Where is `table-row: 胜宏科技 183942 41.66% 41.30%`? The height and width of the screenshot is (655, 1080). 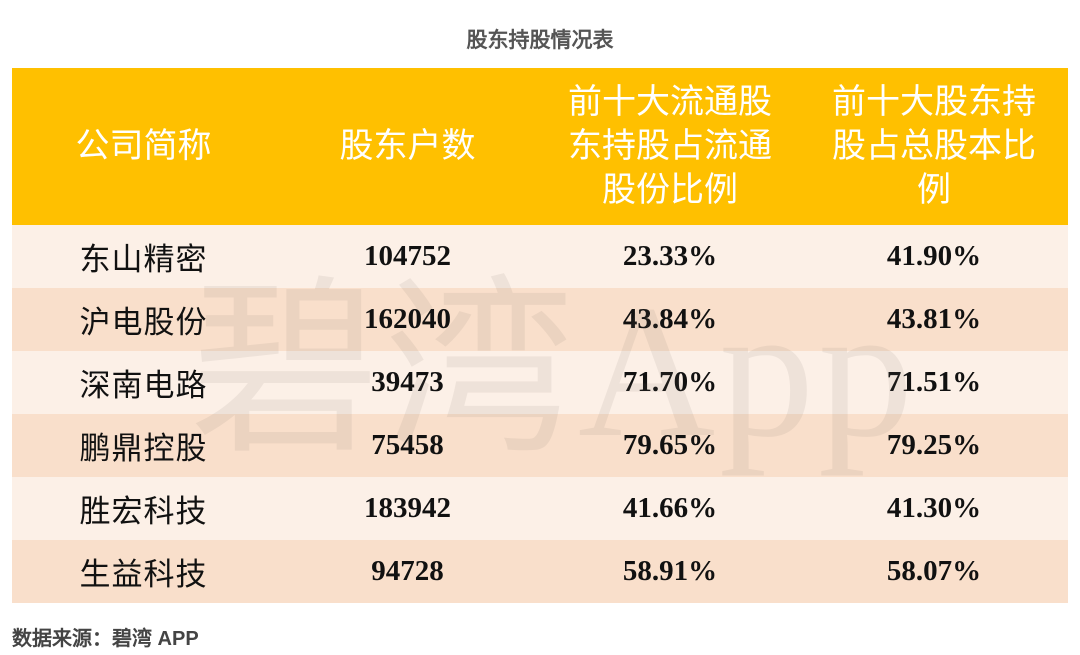 table-row: 胜宏科技 183942 41.66% 41.30% is located at coordinates (540, 508).